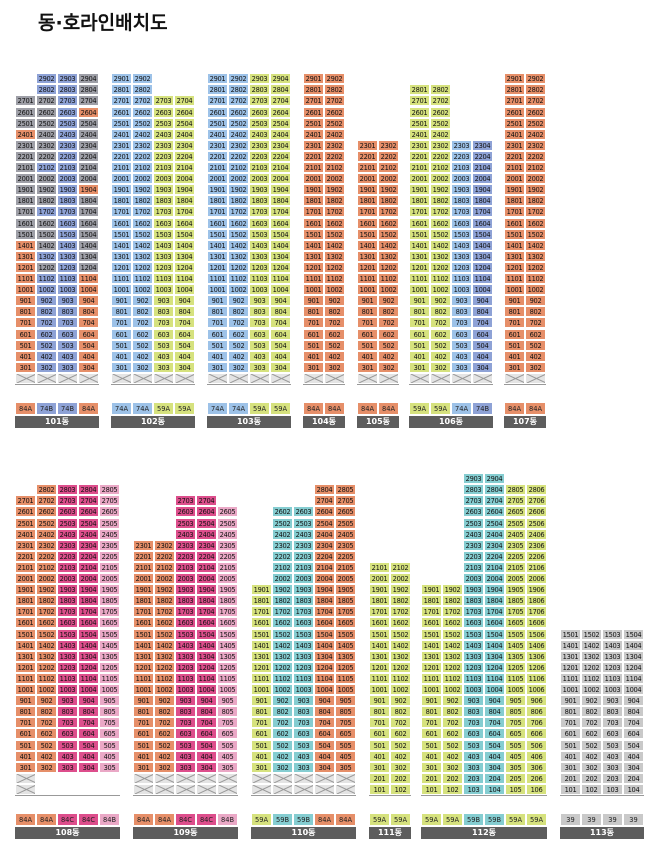 This screenshot has height=844, width=653. I want to click on unit-cell: 703, so click(185, 723).